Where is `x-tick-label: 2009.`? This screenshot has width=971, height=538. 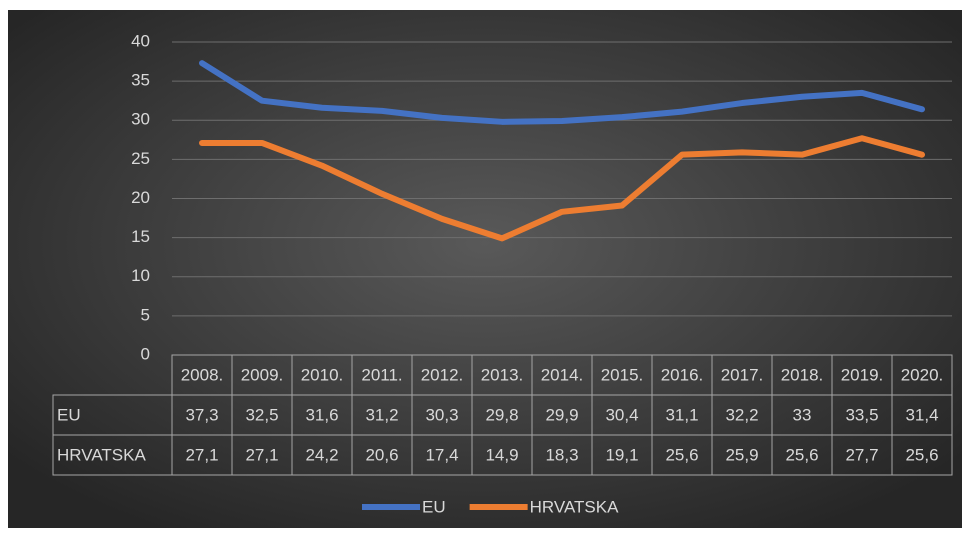 x-tick-label: 2009. is located at coordinates (262, 374).